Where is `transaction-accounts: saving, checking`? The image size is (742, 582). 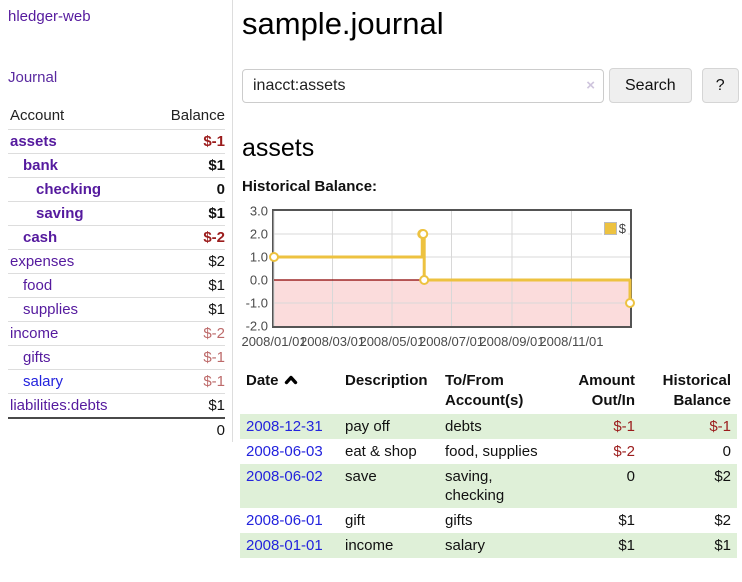
transaction-accounts: saving, checking is located at coordinates (475, 486).